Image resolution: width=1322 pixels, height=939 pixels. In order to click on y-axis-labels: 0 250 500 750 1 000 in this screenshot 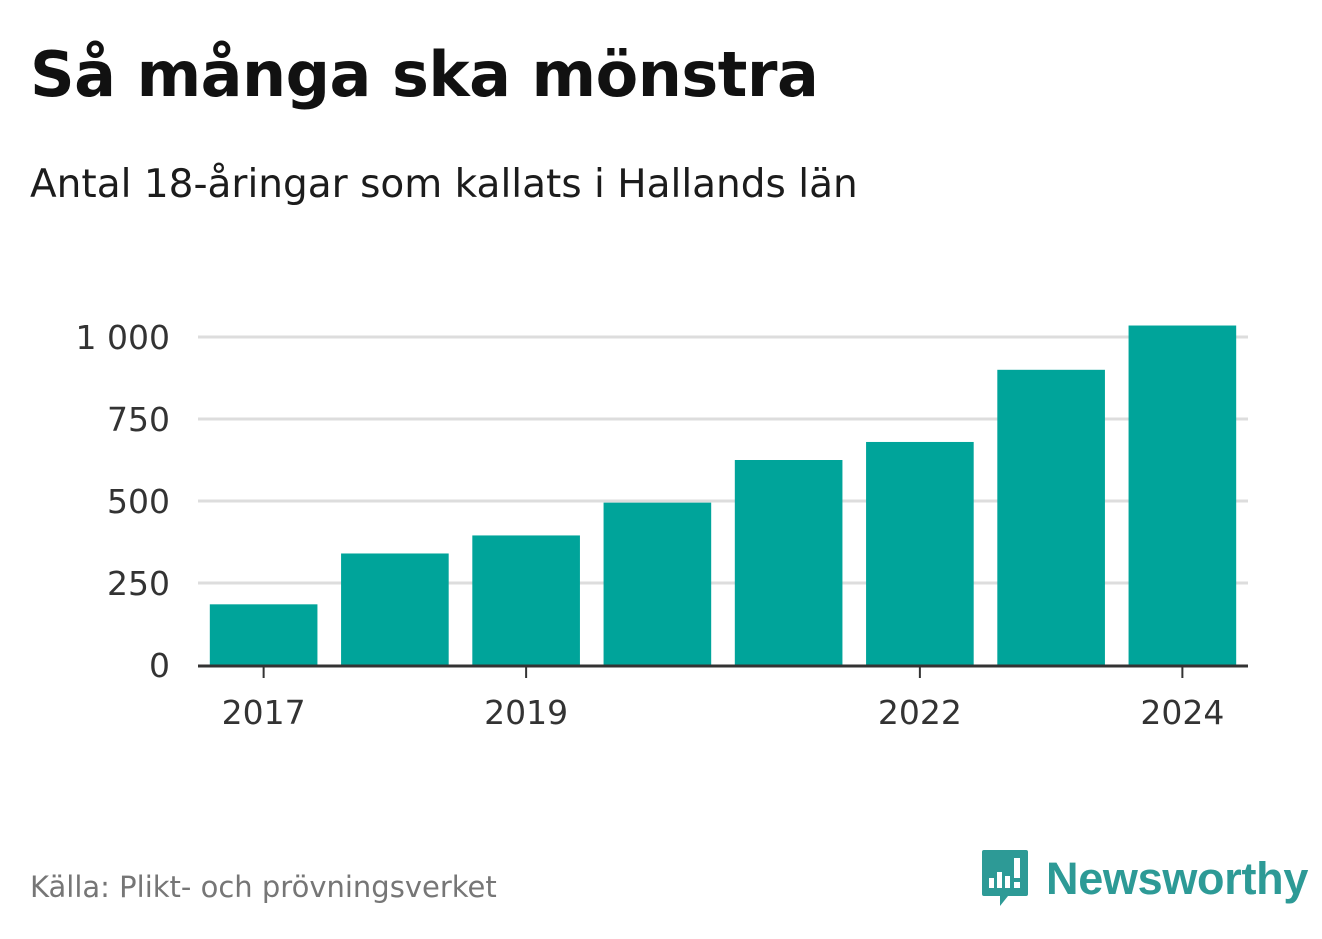, I will do `click(123, 501)`.